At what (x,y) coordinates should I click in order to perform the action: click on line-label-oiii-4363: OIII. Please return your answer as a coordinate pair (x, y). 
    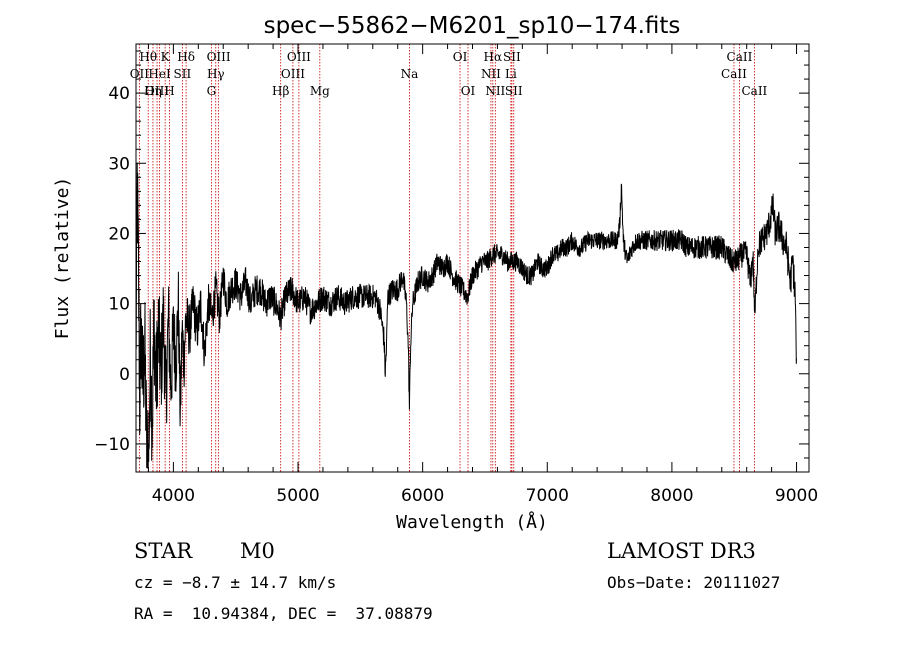
    Looking at the image, I should click on (219, 57).